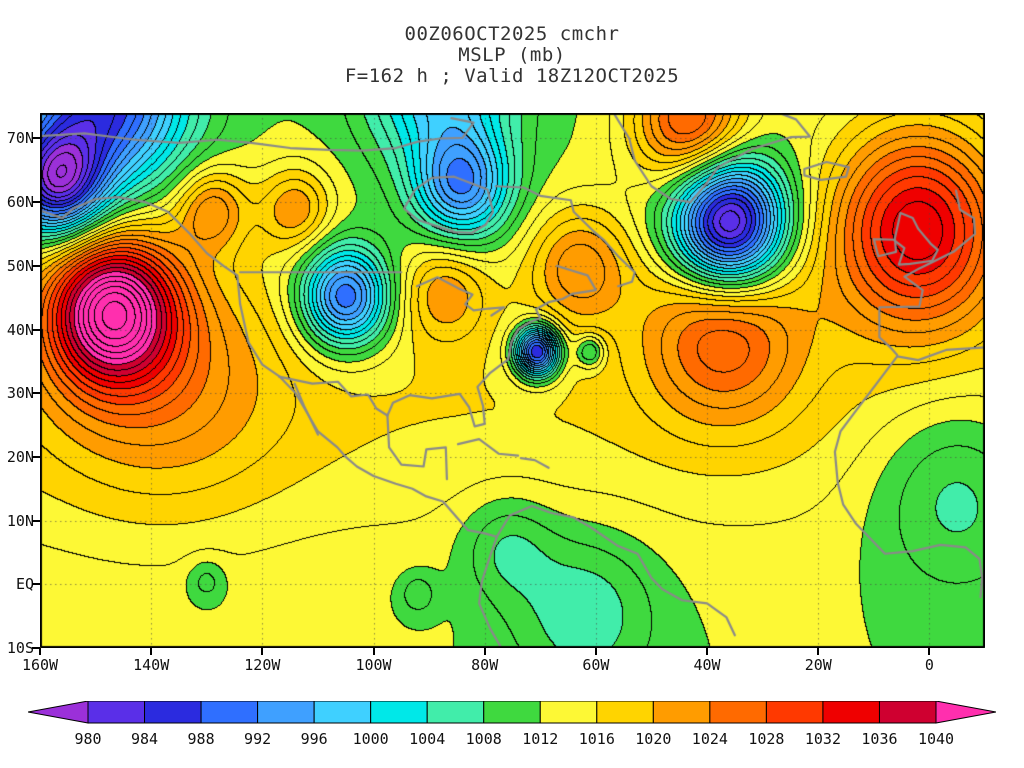 The width and height of the screenshot is (1024, 768). What do you see at coordinates (707, 665) in the screenshot?
I see `longitude-label: 40W` at bounding box center [707, 665].